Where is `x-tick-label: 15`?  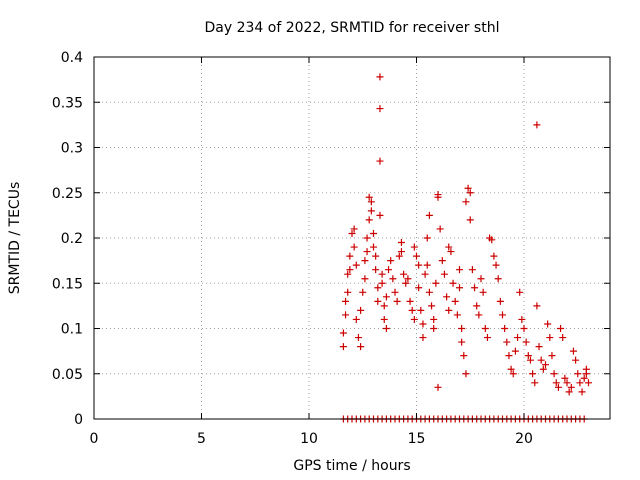
x-tick-label: 15 is located at coordinates (417, 439).